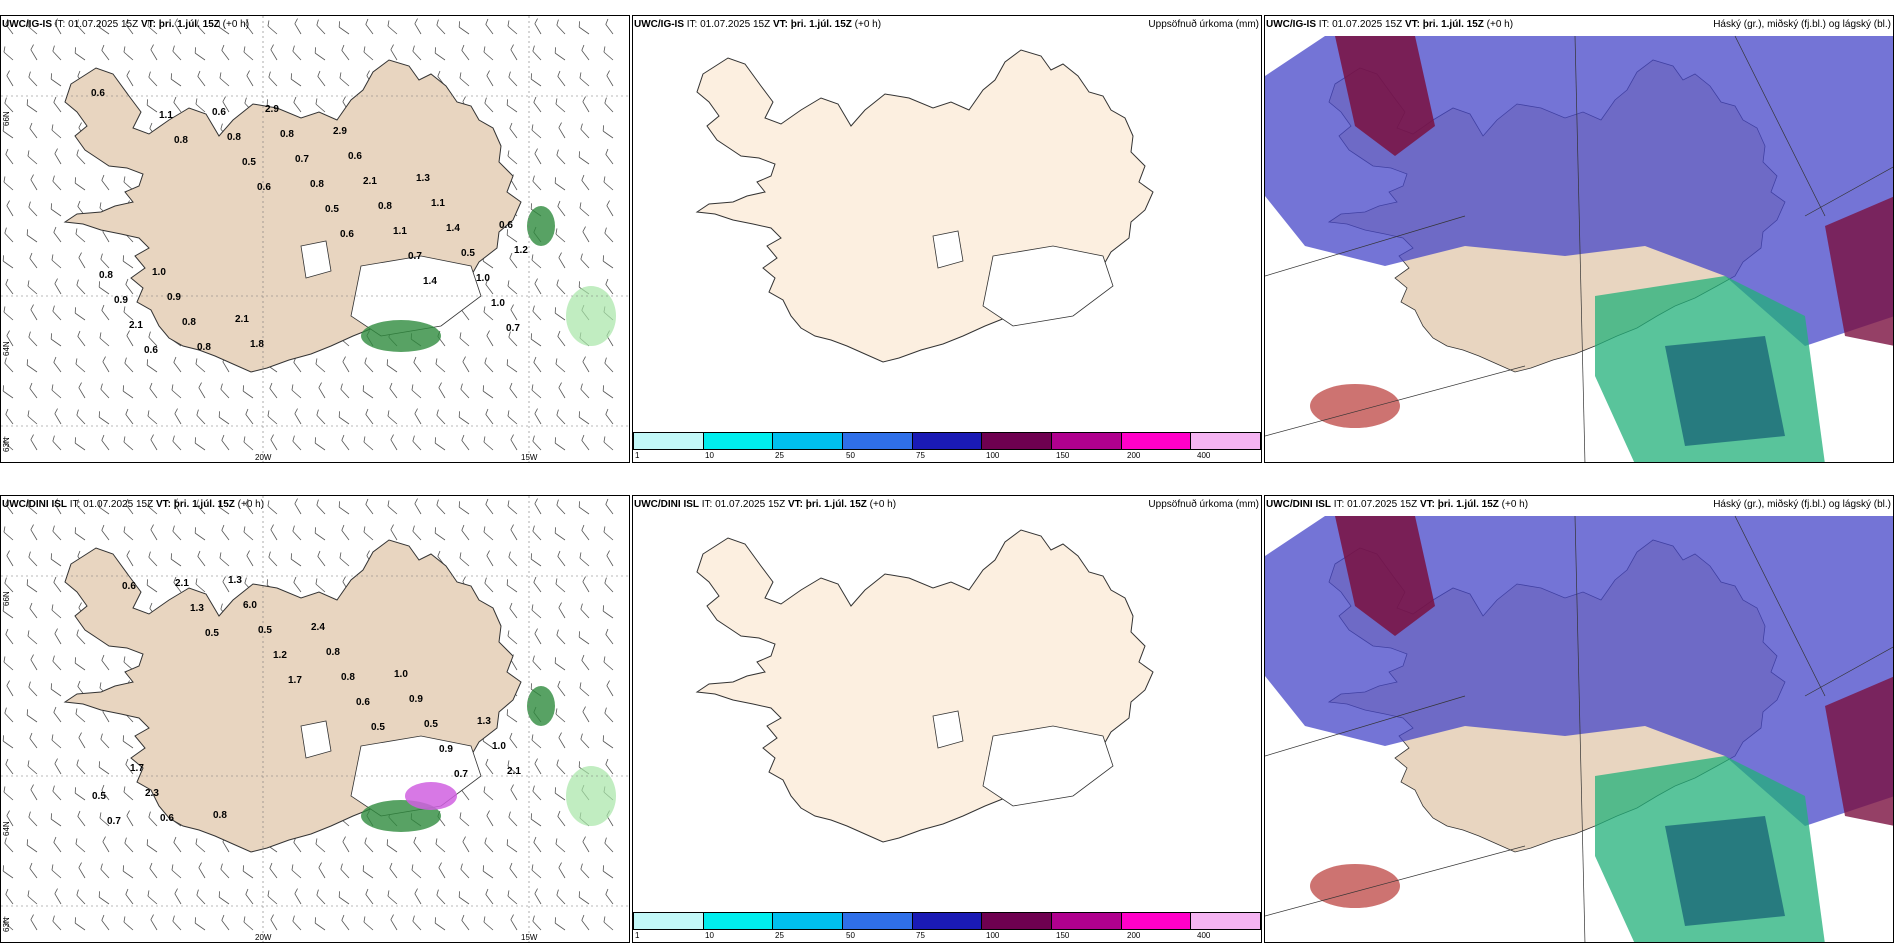 The height and width of the screenshot is (950, 1900). I want to click on colorbar-label: 25, so click(779, 935).